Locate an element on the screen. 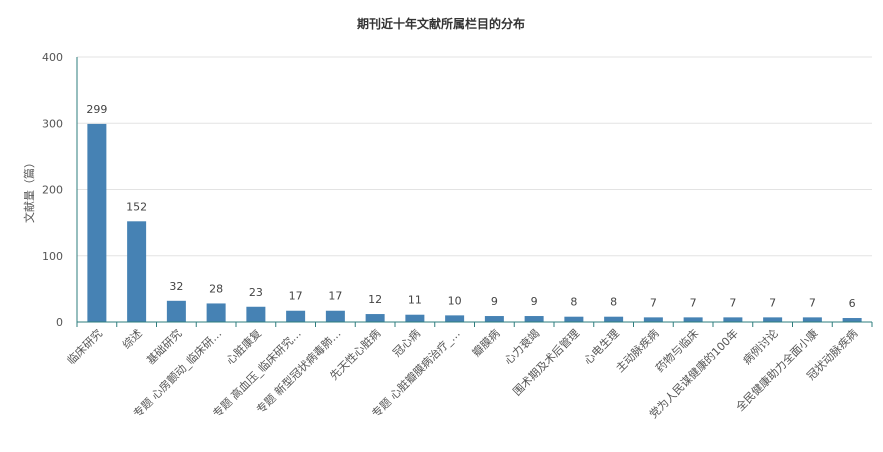 This screenshot has width=883, height=452. category-label: 心电生理 is located at coordinates (601, 346).